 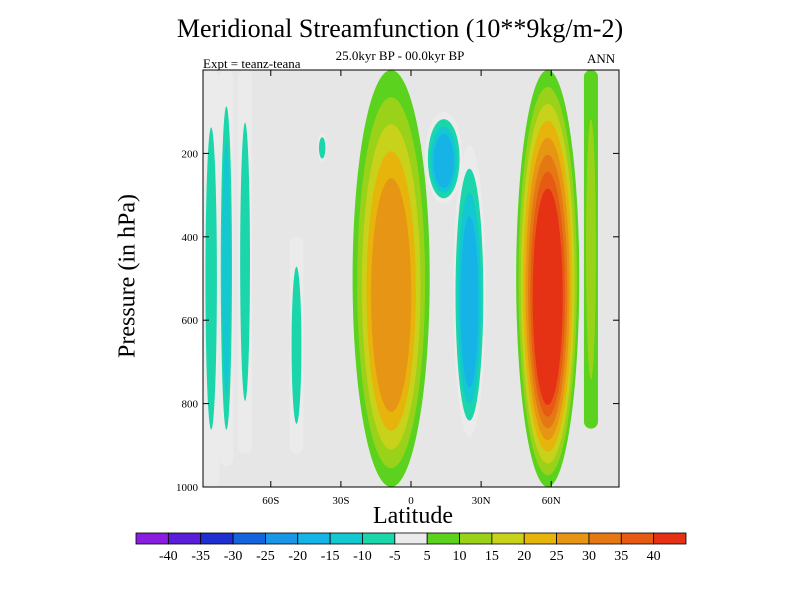 I want to click on colorbar-label: -10, so click(x=362, y=556).